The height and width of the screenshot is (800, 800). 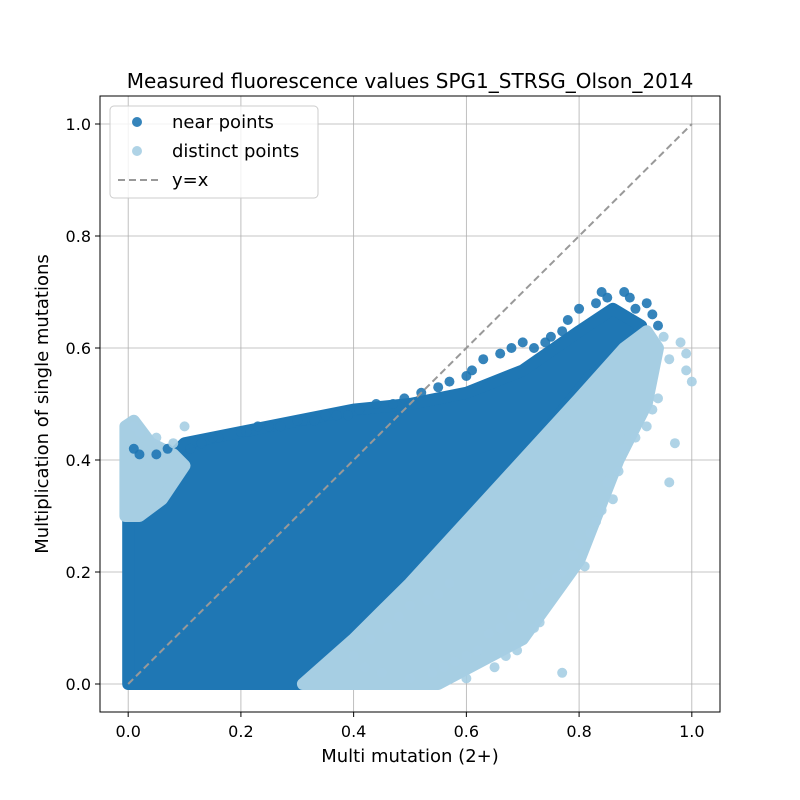 I want to click on legend-label-distinct-points: distinct points, so click(x=235, y=151).